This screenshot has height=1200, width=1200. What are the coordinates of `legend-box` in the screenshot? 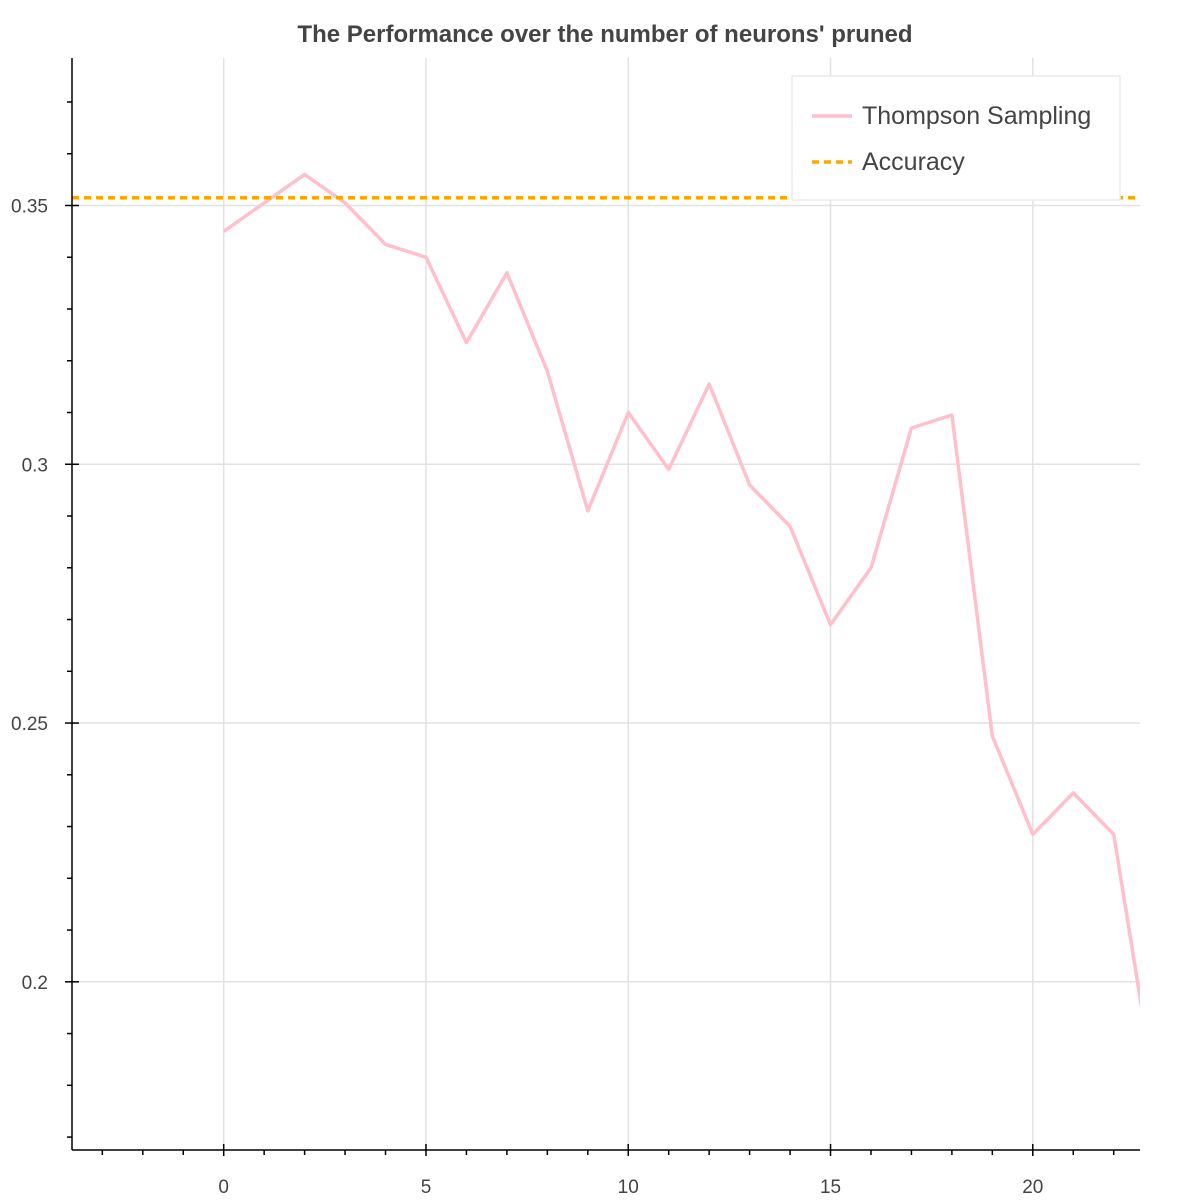 It's located at (956, 138).